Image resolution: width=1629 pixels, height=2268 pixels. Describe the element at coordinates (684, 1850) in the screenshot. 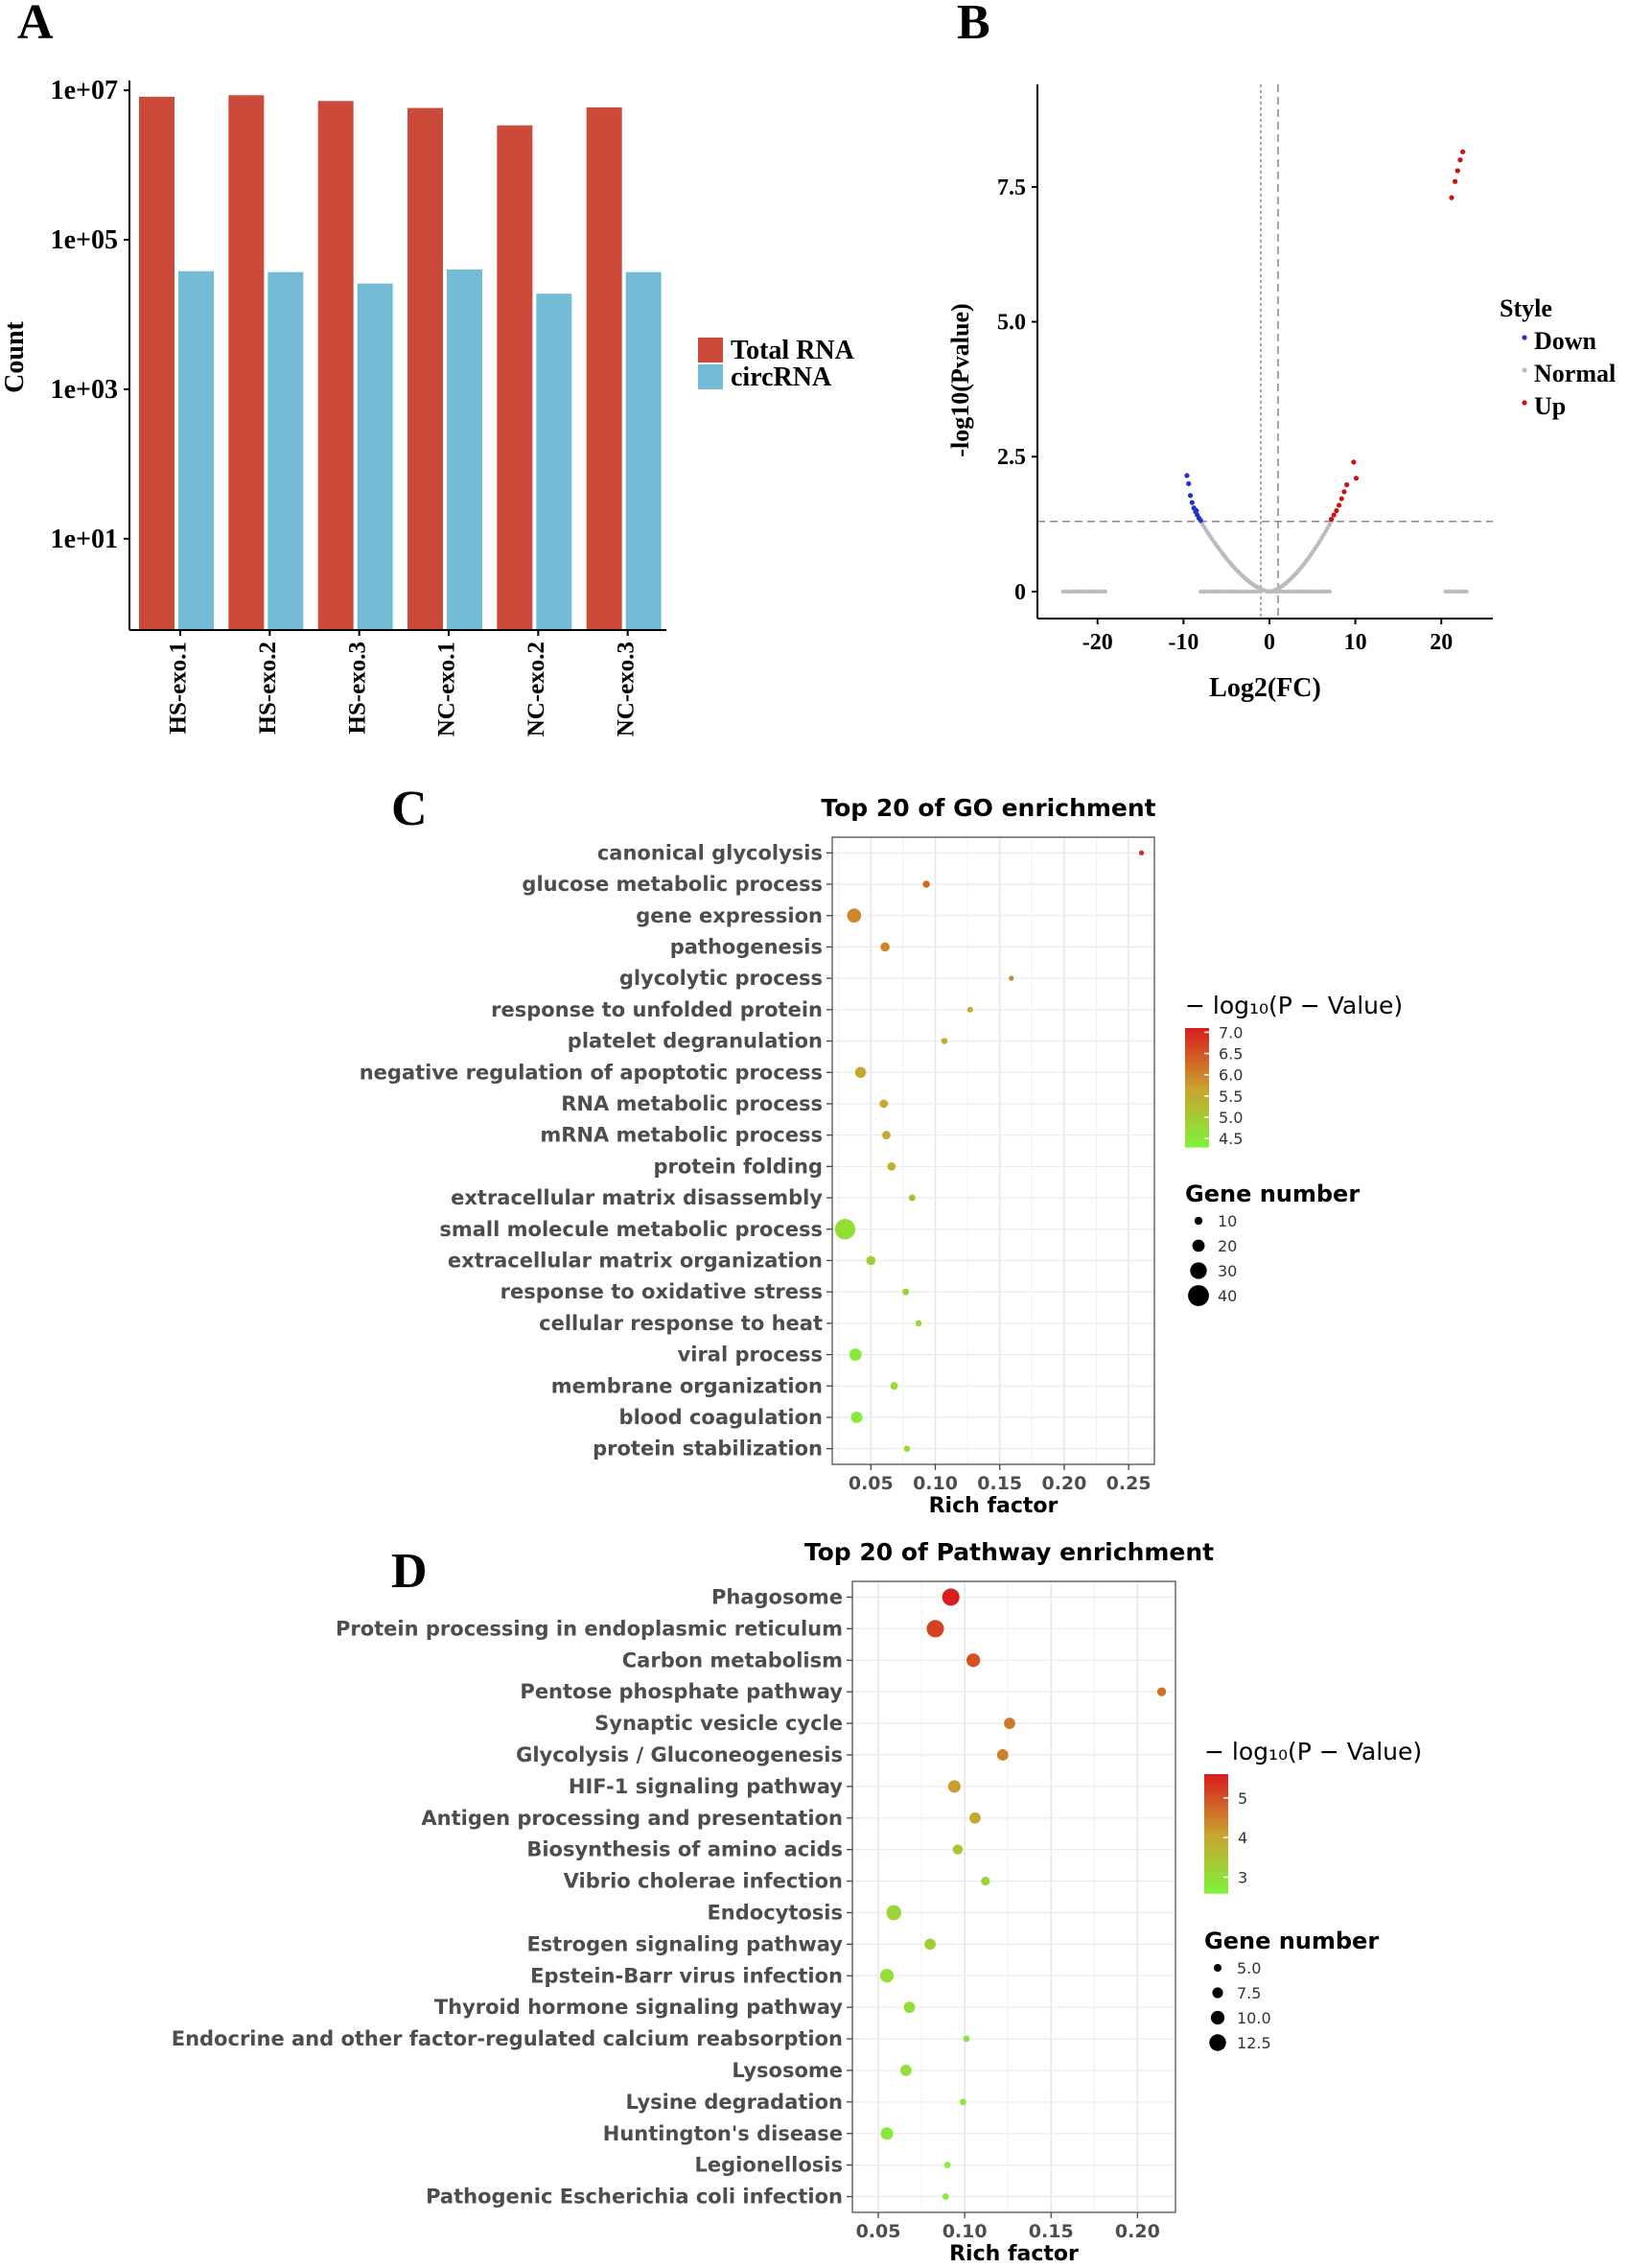

I see `category-label: Biosynthesis of amino acids` at that location.